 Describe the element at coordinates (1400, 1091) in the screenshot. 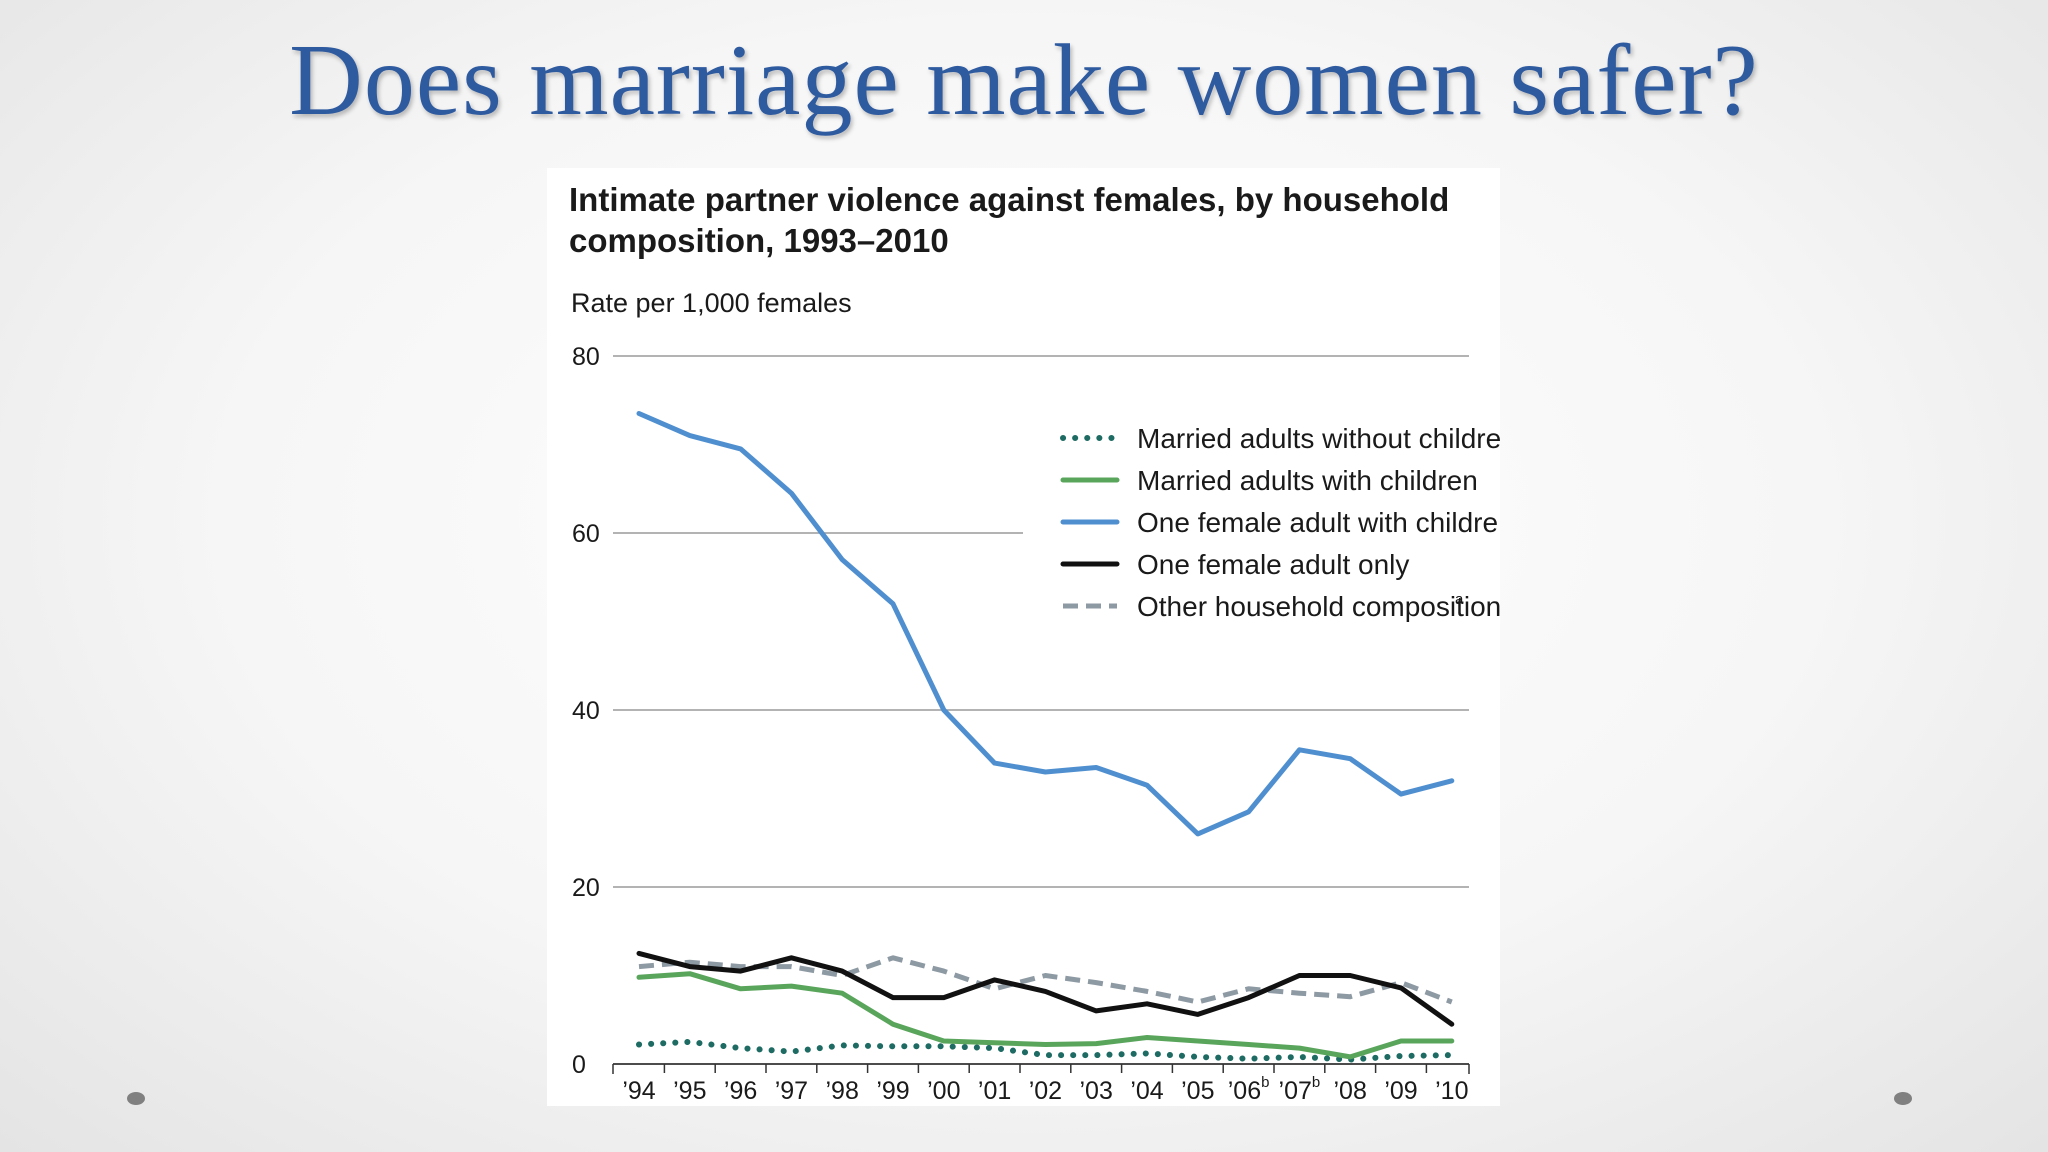

I see `x-tick-label: ’09` at that location.